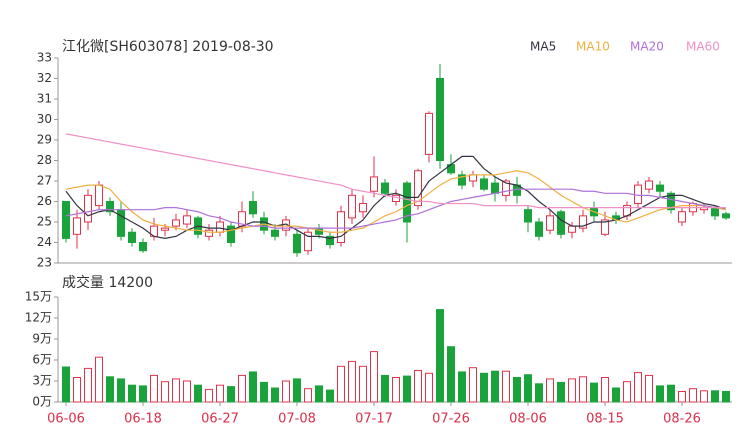 The width and height of the screenshot is (740, 440). I want to click on y-tick-label: 6万, so click(42, 360).